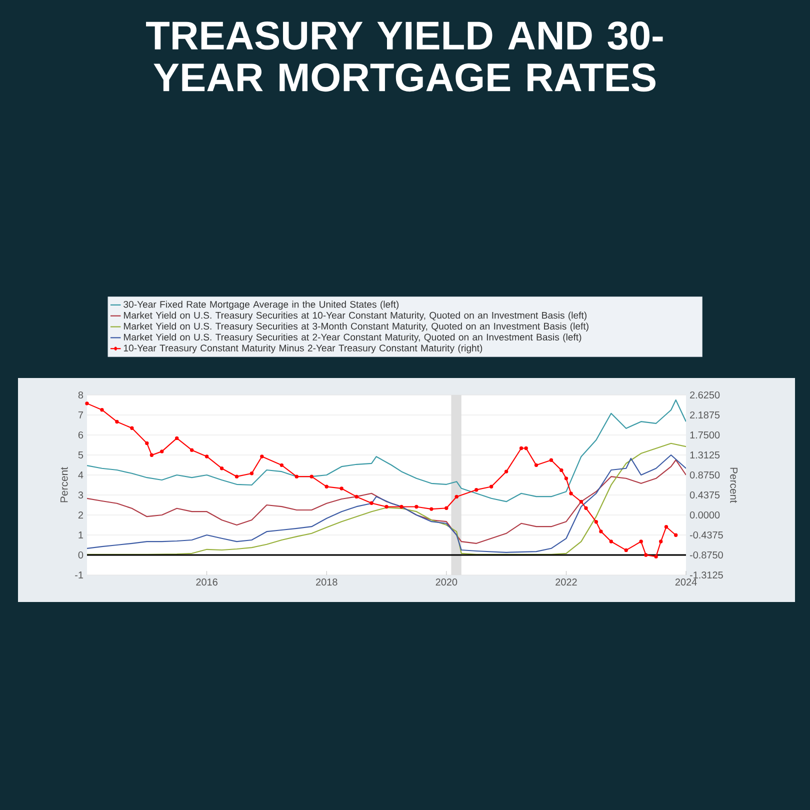  I want to click on x-tick-label: 2018, so click(327, 582).